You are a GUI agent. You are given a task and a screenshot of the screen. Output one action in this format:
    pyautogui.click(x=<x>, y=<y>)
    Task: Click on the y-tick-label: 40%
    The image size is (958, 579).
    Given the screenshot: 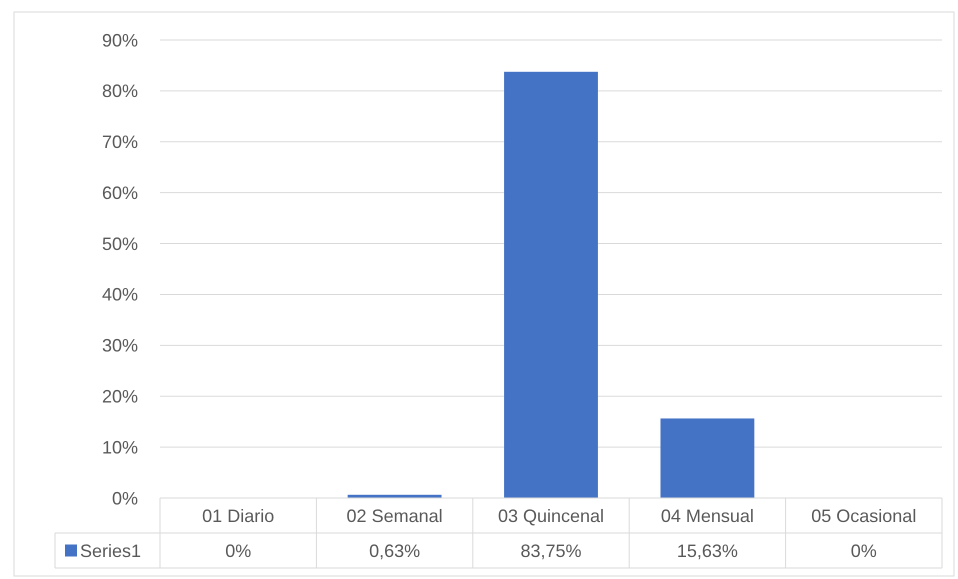 What is the action you would take?
    pyautogui.click(x=120, y=294)
    